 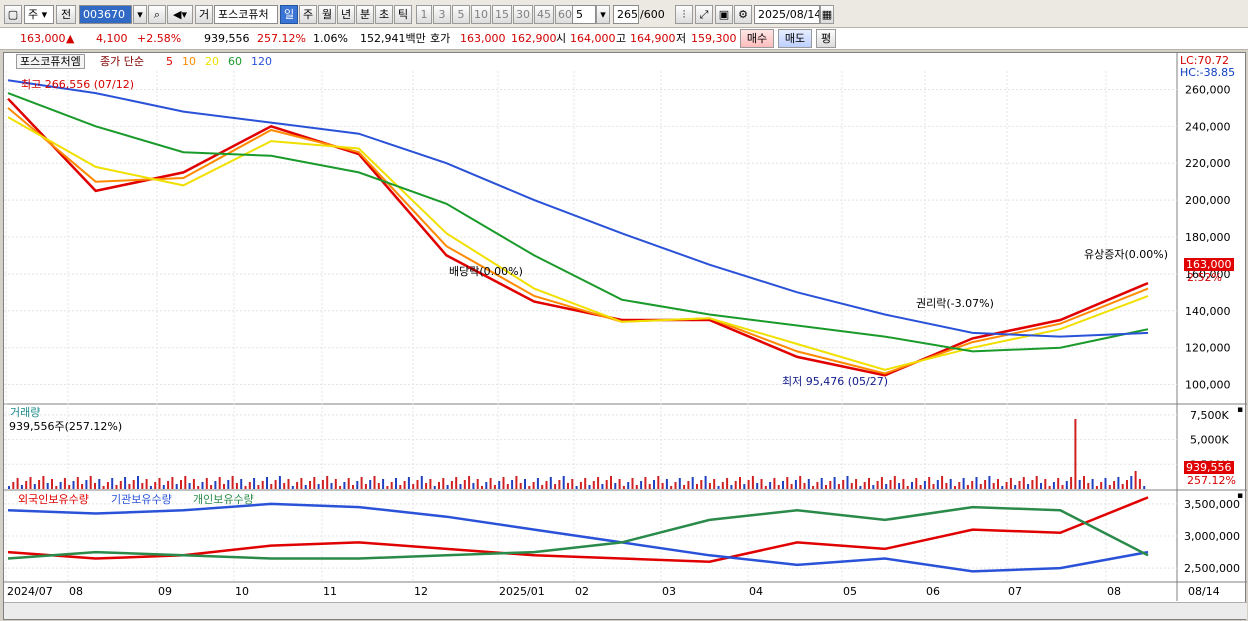 I want to click on event-dividend: 배당락(0.00%), so click(x=486, y=271).